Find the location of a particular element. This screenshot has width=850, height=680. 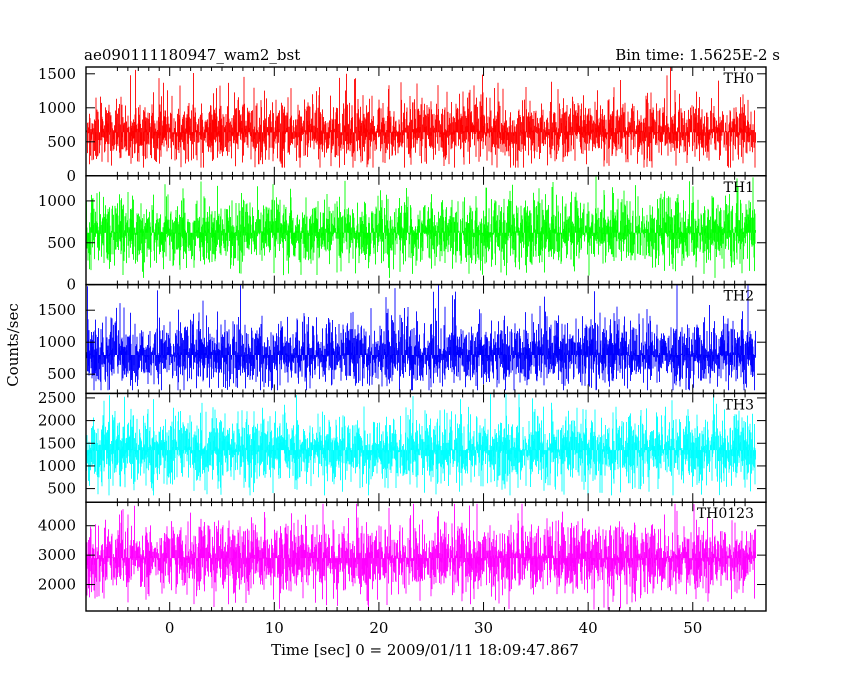

x-tick-label: 50 is located at coordinates (692, 628).